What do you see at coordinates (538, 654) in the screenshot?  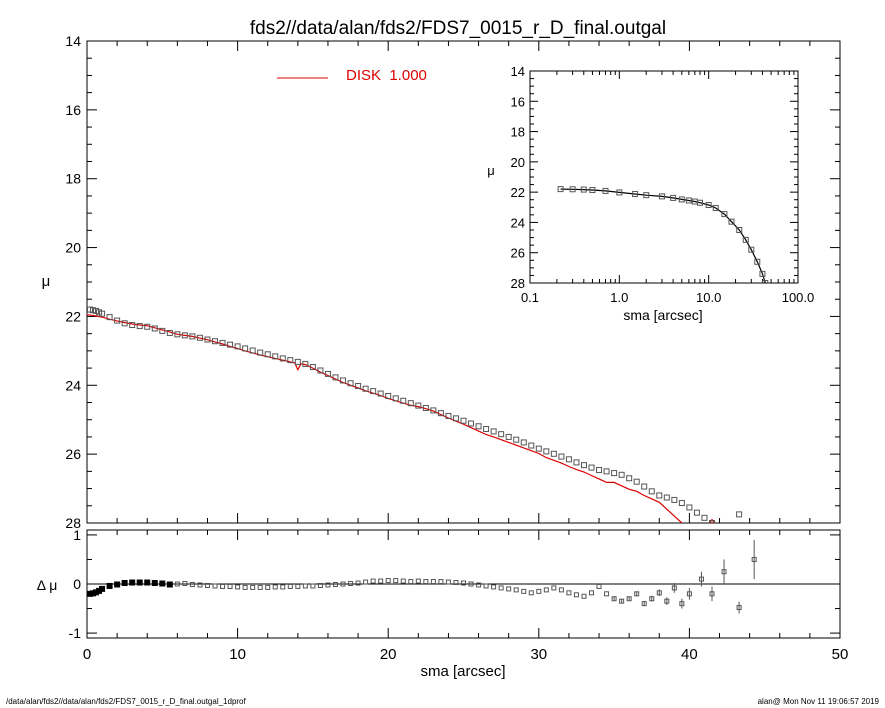 I see `residual-x-tick-label: 30` at bounding box center [538, 654].